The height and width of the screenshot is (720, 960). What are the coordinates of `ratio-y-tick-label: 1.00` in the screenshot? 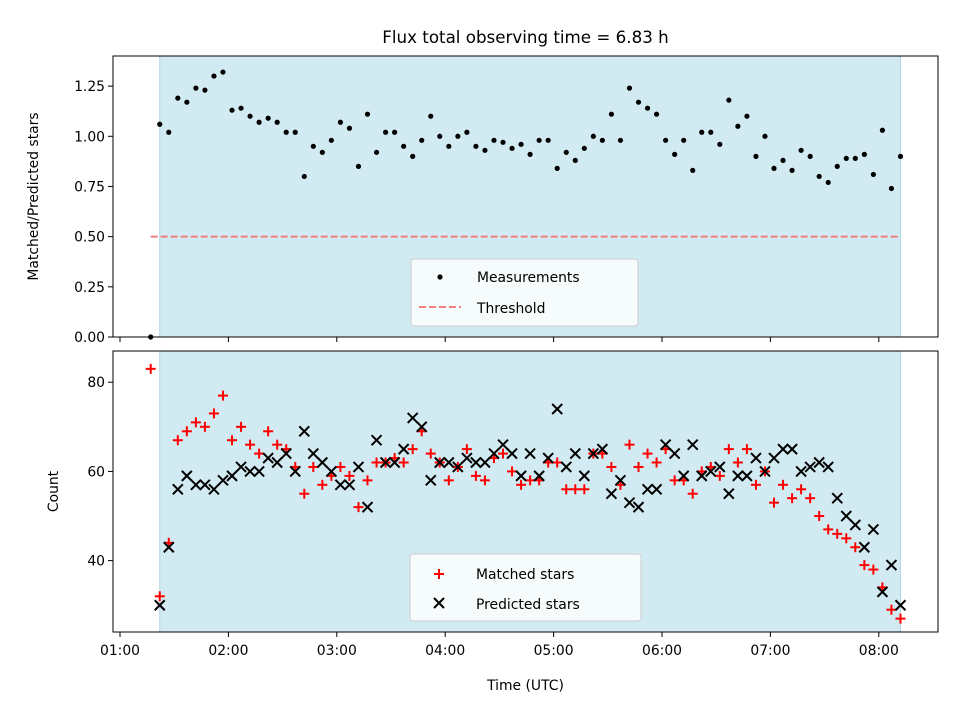 It's located at (89, 137).